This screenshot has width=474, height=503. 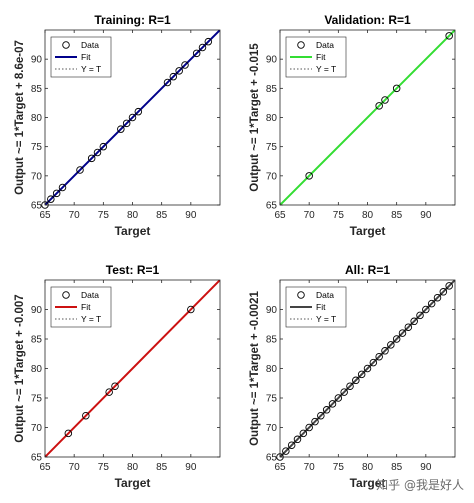 What do you see at coordinates (255, 117) in the screenshot?
I see `y-axis-label: Output ~= 1*Target + -0.015` at bounding box center [255, 117].